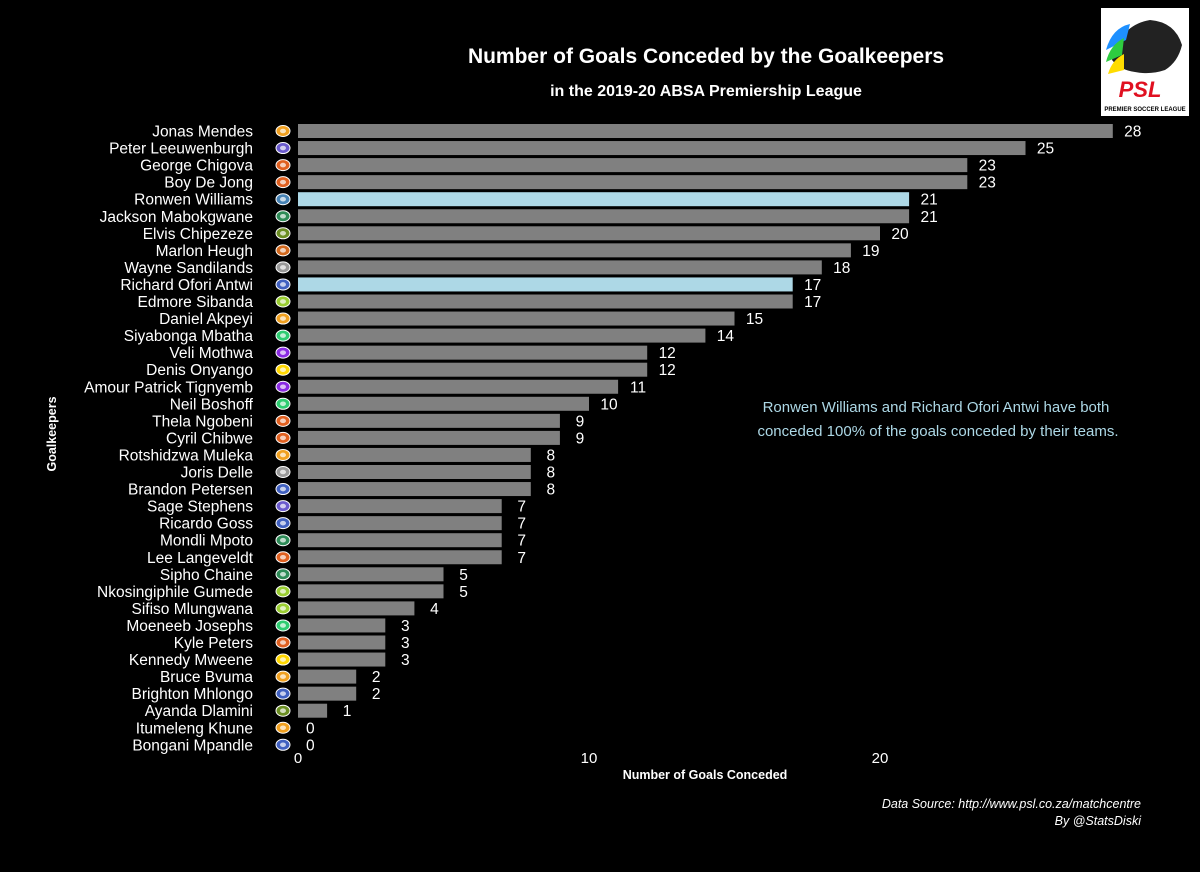 The width and height of the screenshot is (1200, 872). What do you see at coordinates (638, 387) in the screenshot?
I see `value-label-amour-patrick-tignyemb: 11` at bounding box center [638, 387].